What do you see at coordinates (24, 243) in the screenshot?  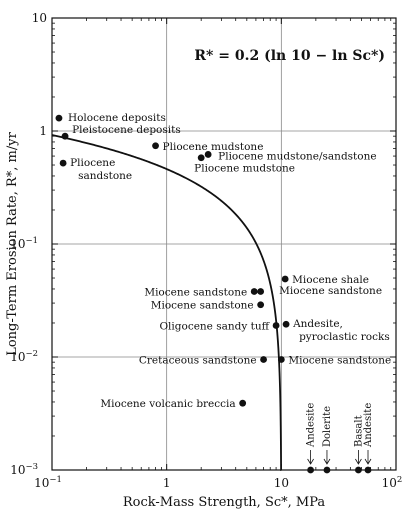 I see `y-tick-label: 10⁻¹` at bounding box center [24, 243].